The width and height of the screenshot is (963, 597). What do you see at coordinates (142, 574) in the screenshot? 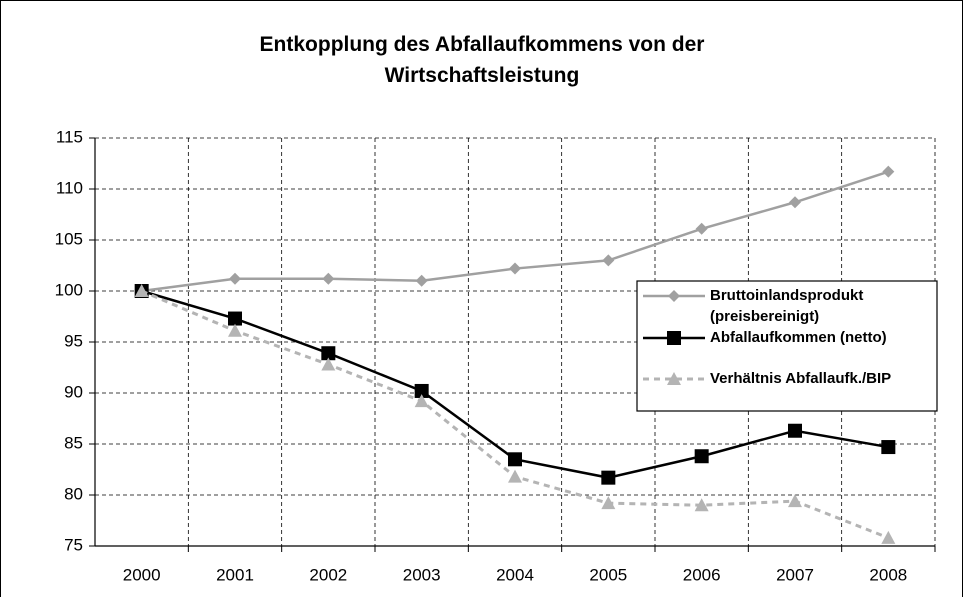
I see `x-tick-label: 2000` at bounding box center [142, 574].